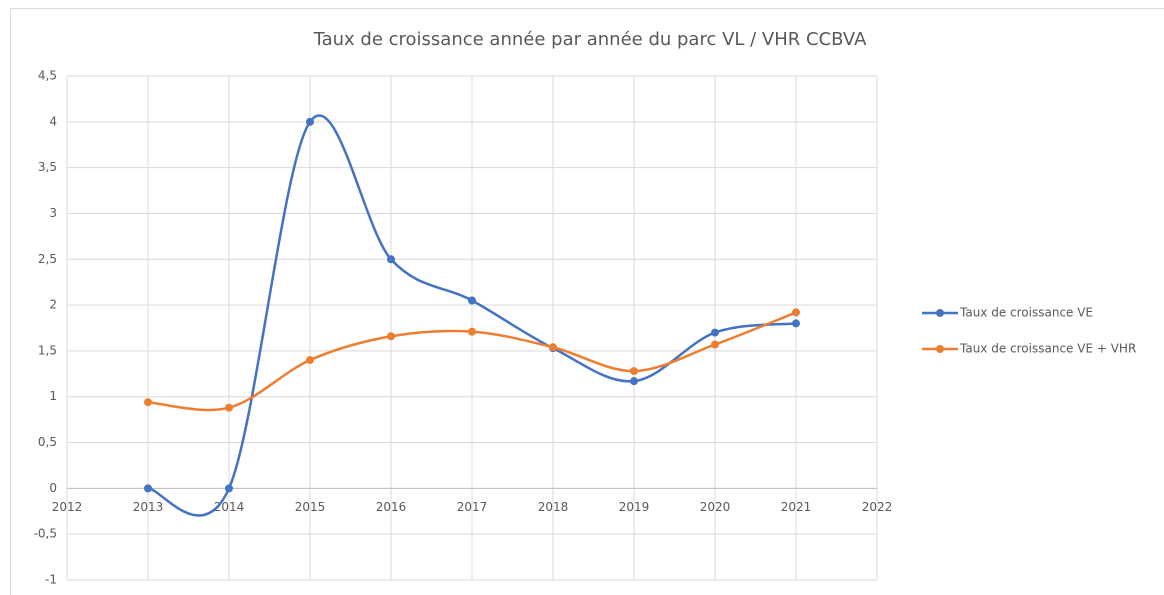  What do you see at coordinates (53, 305) in the screenshot?
I see `y-tick-label: 2` at bounding box center [53, 305].